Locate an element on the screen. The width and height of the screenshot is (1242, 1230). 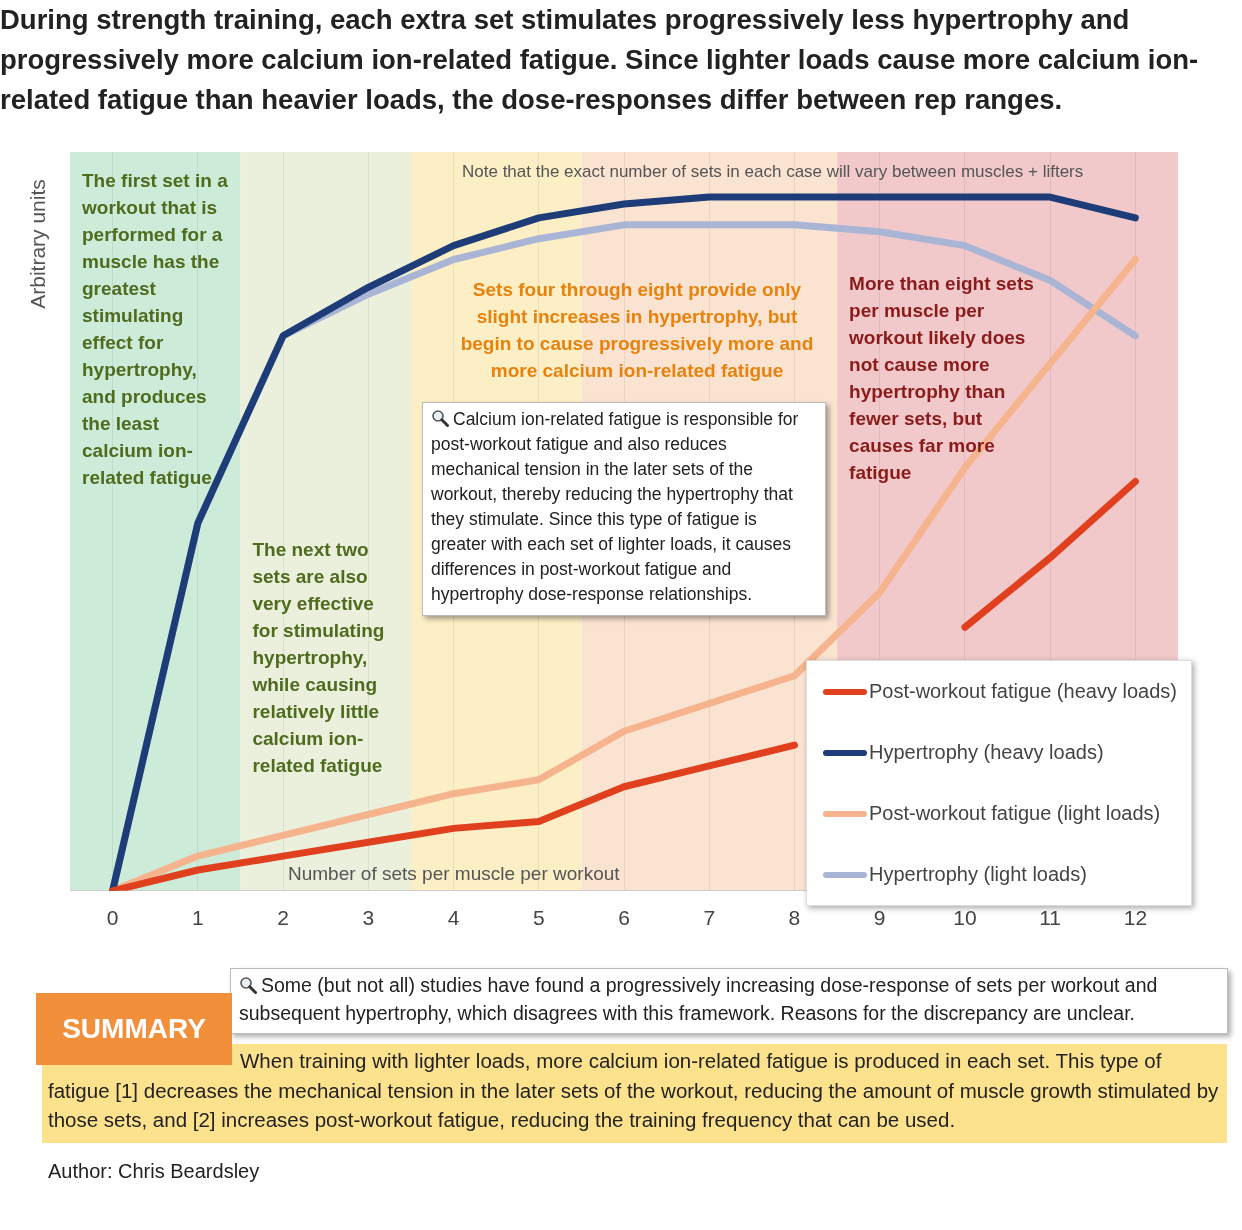
text: The first set in a workout that is performed for a muscle has the greatest stimulating effect for hypertrophy, and produces the least calcium ion-related fatigue is located at coordinates (155, 328).